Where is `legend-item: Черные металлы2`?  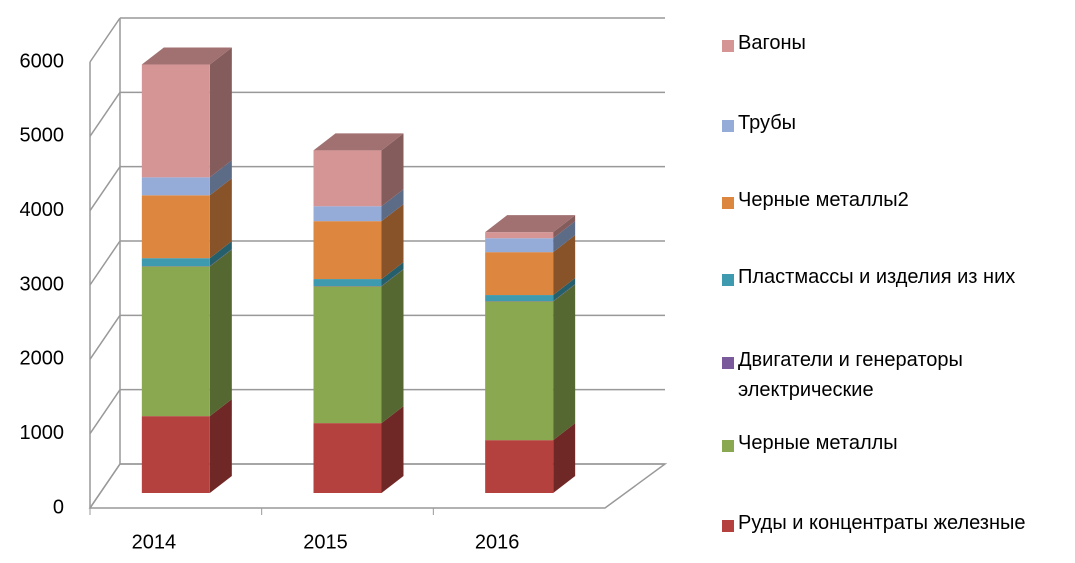 legend-item: Черные металлы2 is located at coordinates (897, 202).